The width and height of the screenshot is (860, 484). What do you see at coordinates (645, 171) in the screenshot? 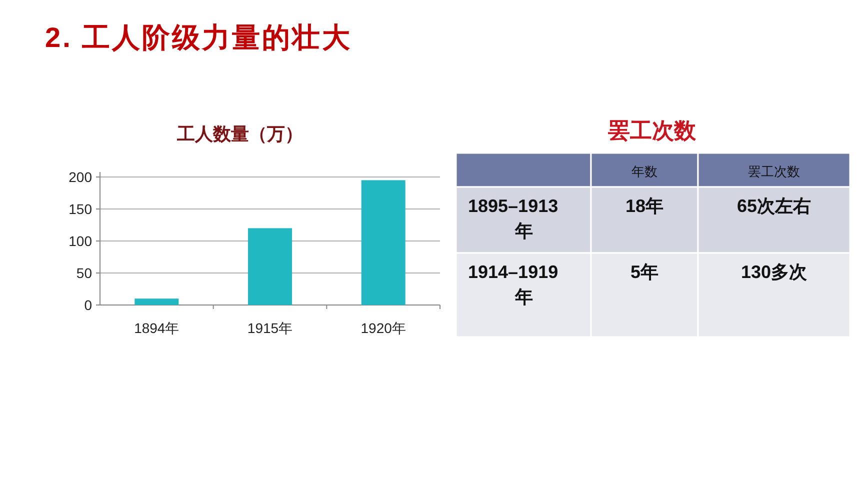
I see `text: 年数` at bounding box center [645, 171].